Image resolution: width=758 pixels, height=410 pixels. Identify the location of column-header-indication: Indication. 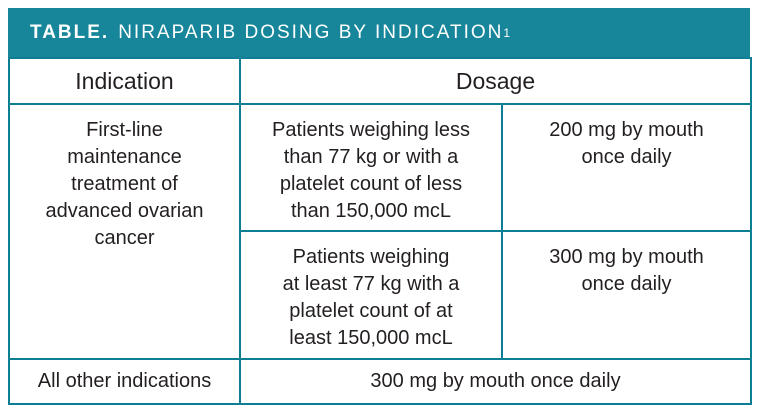
(124, 81).